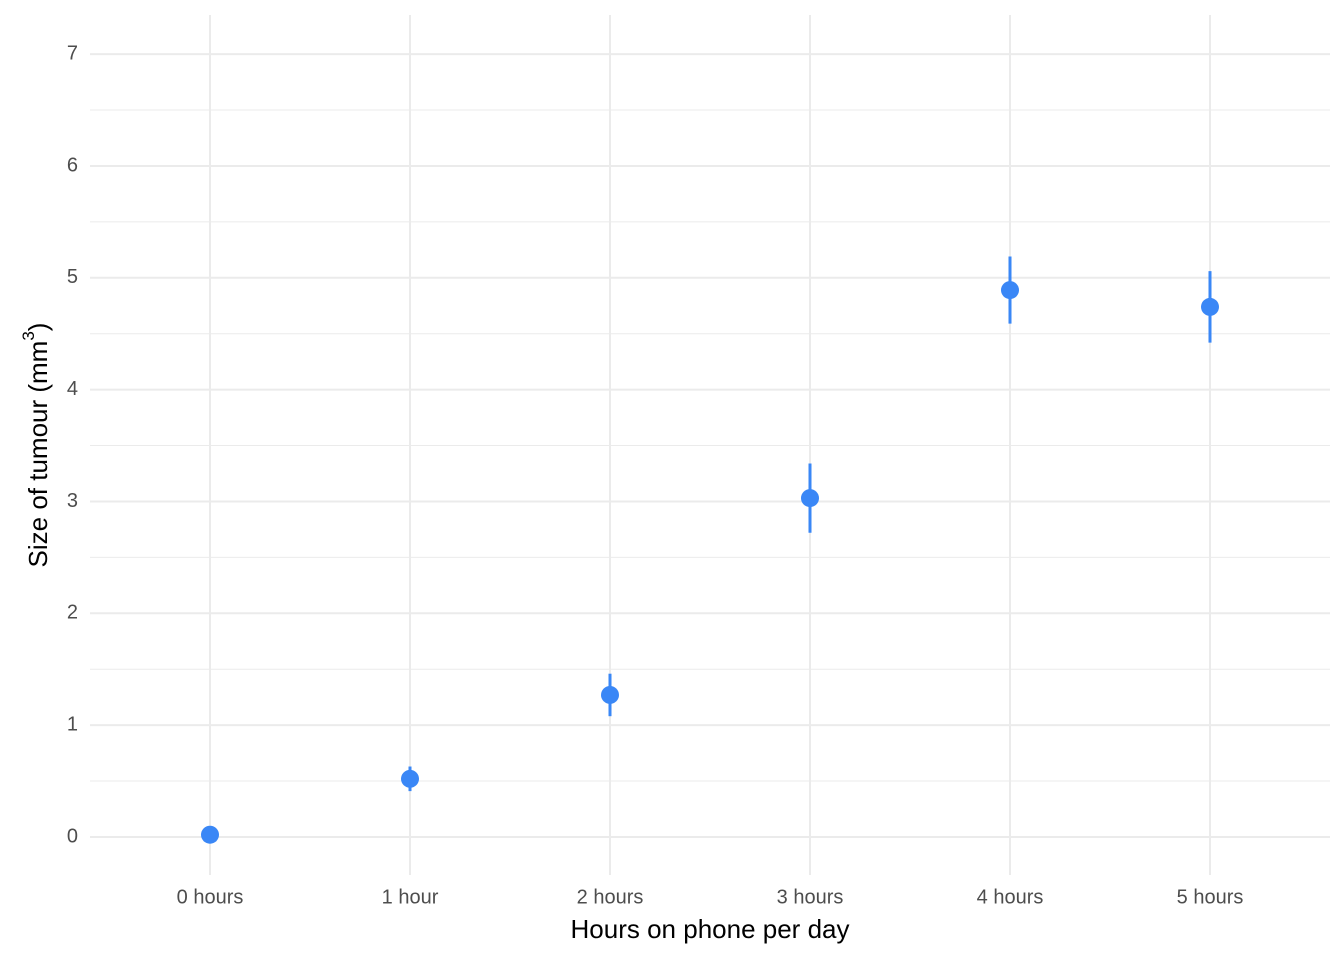  What do you see at coordinates (72, 165) in the screenshot?
I see `y-tick-label: 6` at bounding box center [72, 165].